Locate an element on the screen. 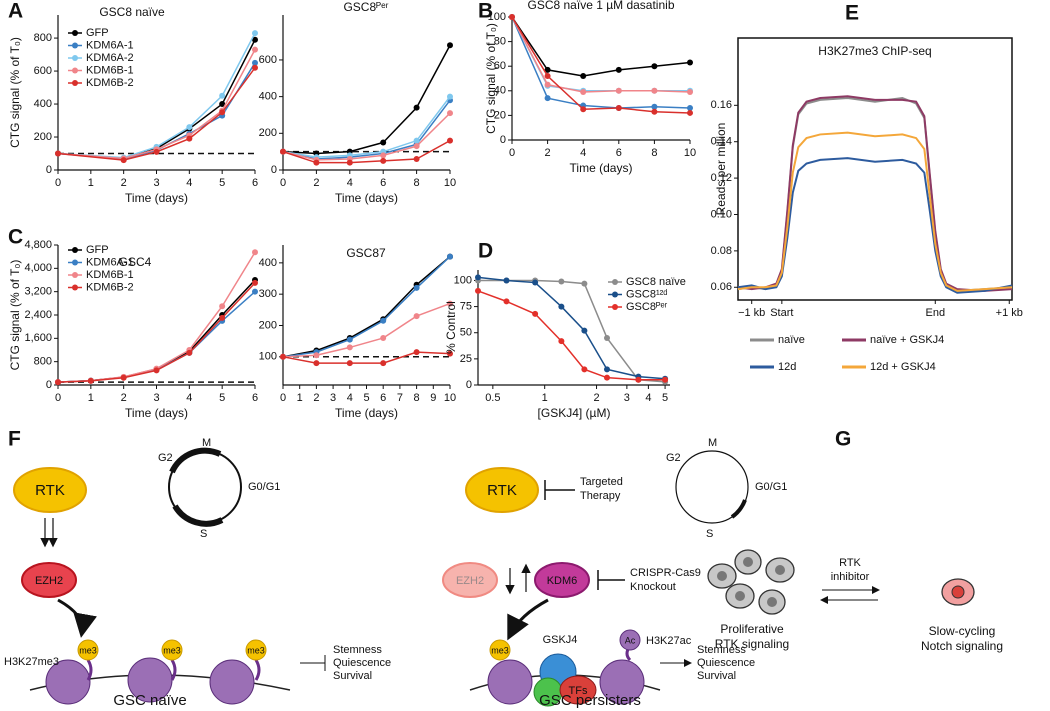 The width and height of the screenshot is (1050, 711). nucleus is located at coordinates (958, 592).